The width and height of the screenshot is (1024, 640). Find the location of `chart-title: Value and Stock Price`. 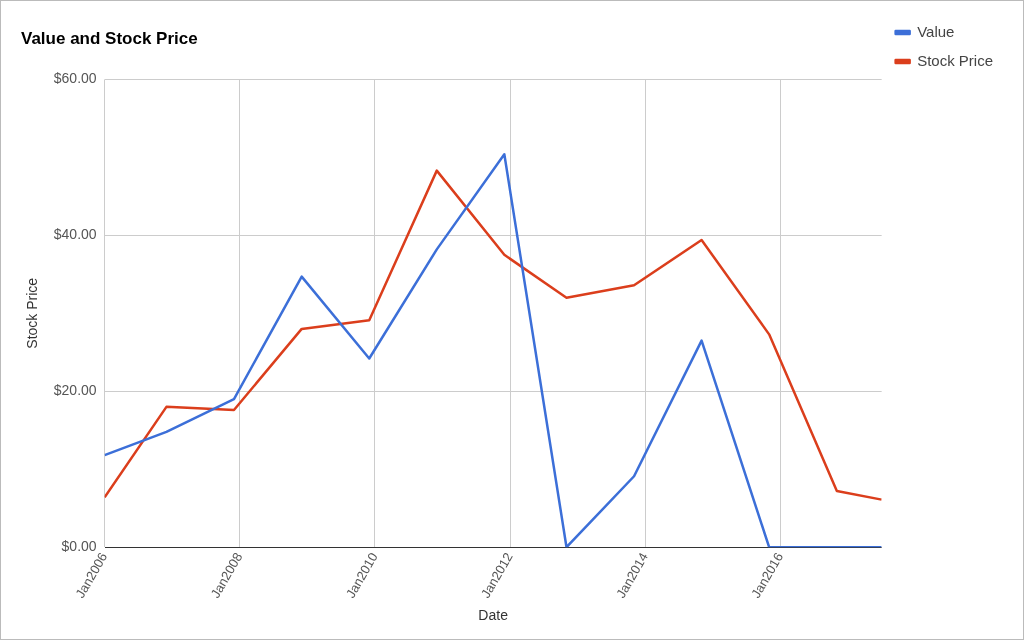

chart-title: Value and Stock Price is located at coordinates (109, 38).